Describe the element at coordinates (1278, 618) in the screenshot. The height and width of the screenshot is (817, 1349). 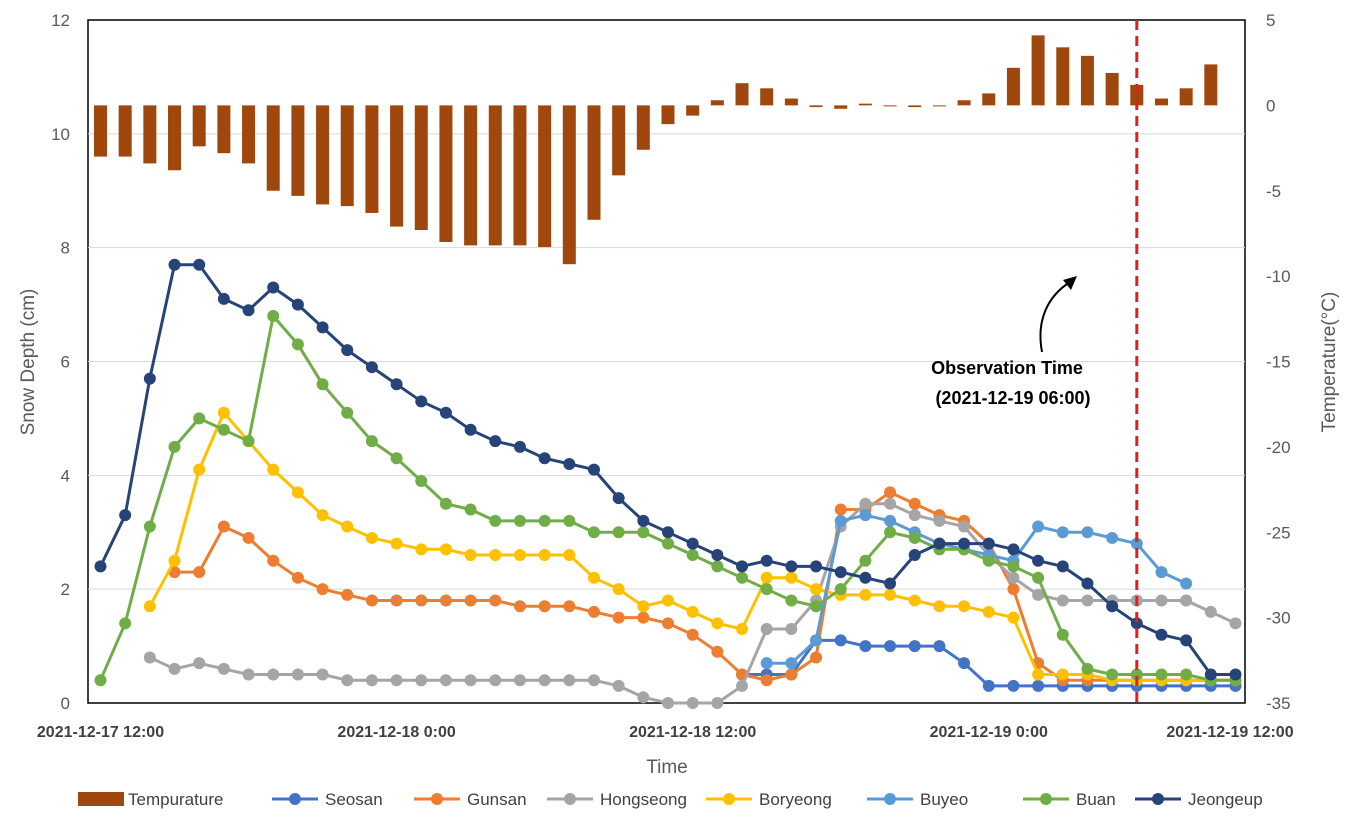
I see `right-tick-label: -30` at that location.